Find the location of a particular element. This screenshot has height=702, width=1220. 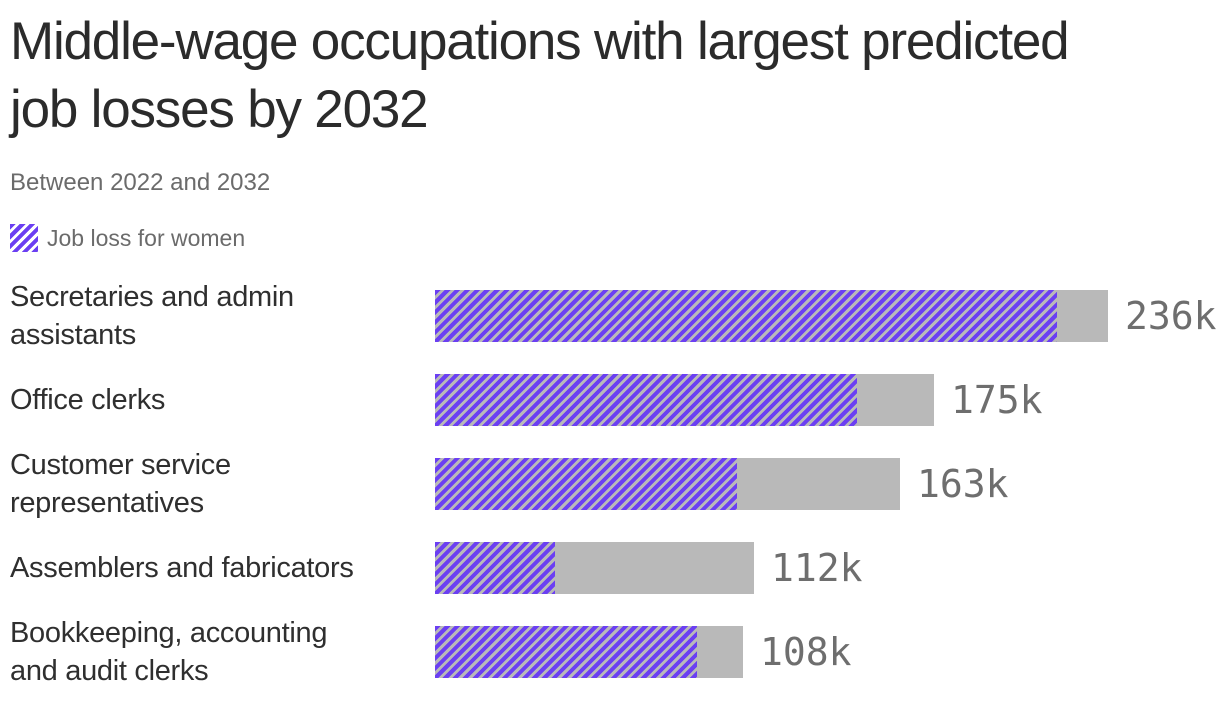

legend-label: Job loss for women is located at coordinates (146, 237).